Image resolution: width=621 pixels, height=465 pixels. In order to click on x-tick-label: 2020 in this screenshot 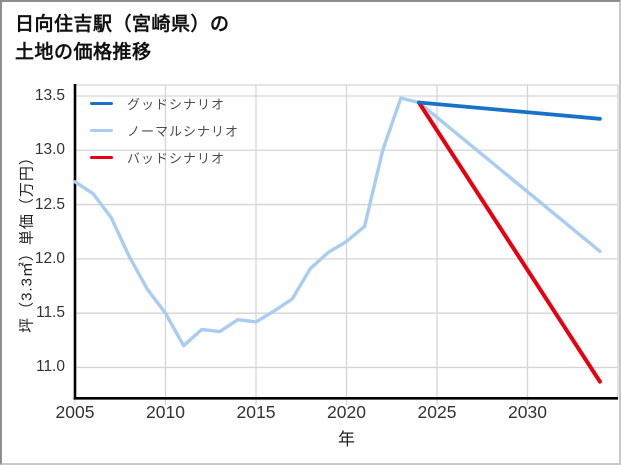, I will do `click(346, 412)`.